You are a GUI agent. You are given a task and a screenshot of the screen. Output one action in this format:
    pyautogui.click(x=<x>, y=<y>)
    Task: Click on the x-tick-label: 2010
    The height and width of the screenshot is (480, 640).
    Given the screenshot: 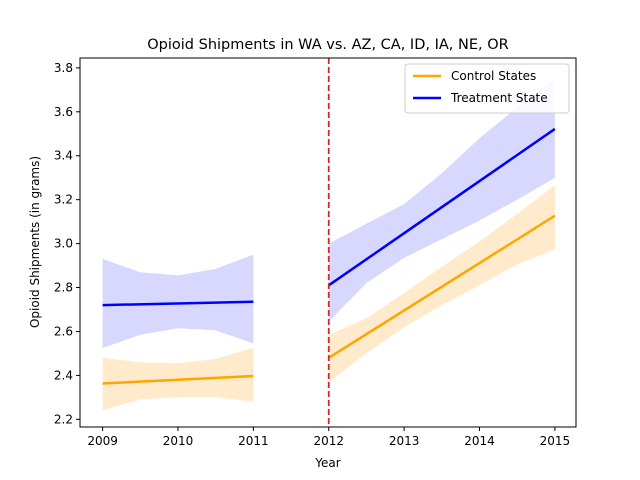 What is the action you would take?
    pyautogui.click(x=178, y=441)
    